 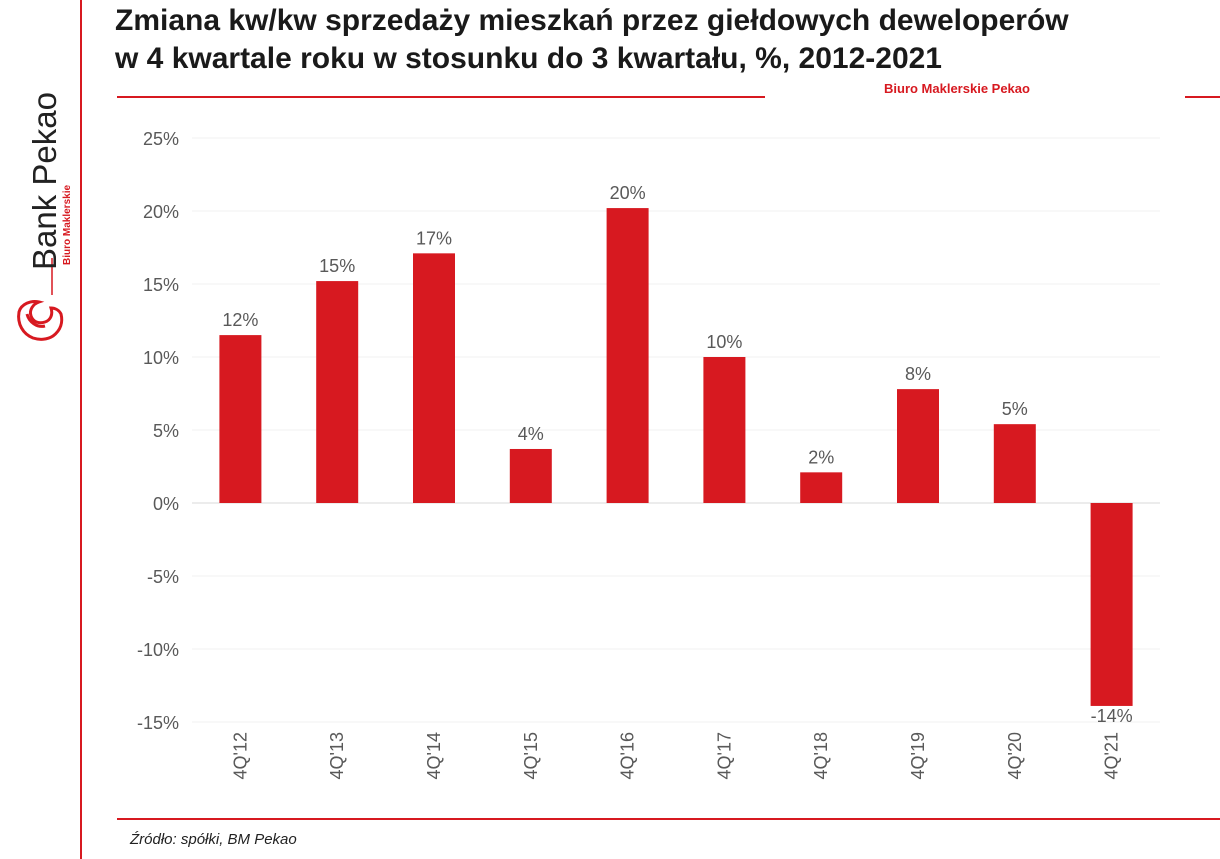 What do you see at coordinates (213, 839) in the screenshot?
I see `source-note: Źródło: spółki, BM Pekao` at bounding box center [213, 839].